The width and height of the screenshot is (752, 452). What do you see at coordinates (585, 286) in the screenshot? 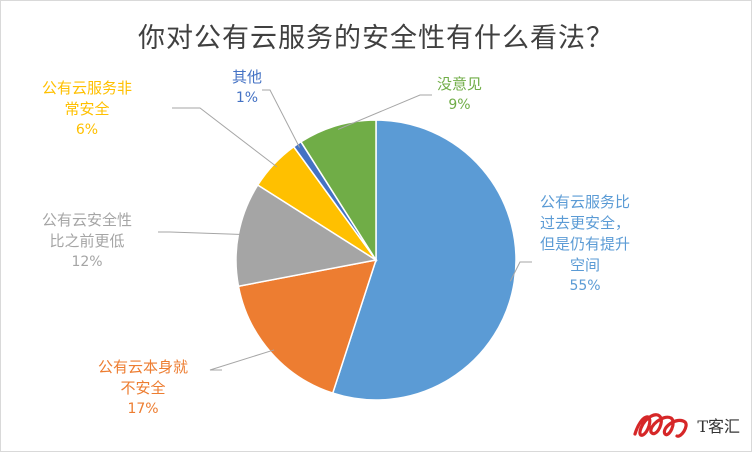
I see `slice-percent-label: 55%` at bounding box center [585, 286].